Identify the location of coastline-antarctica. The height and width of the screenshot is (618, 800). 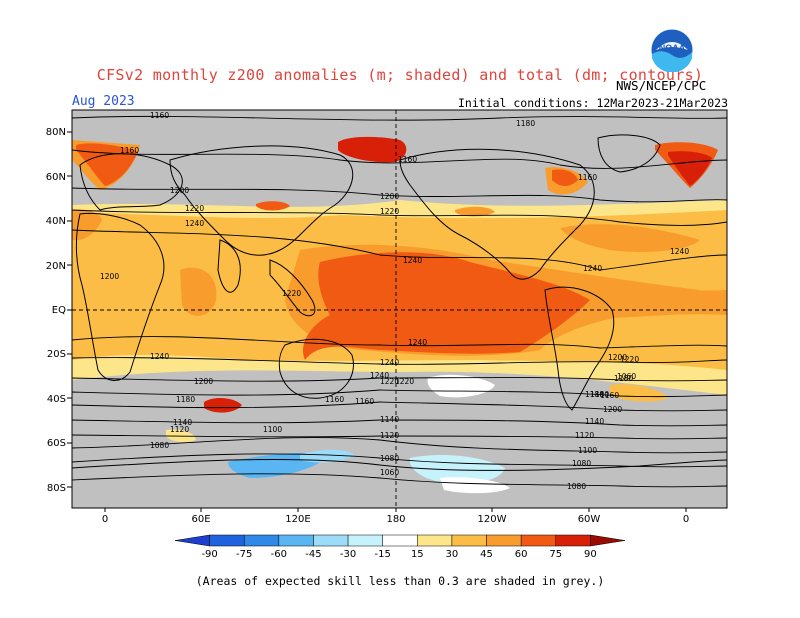
(399, 464).